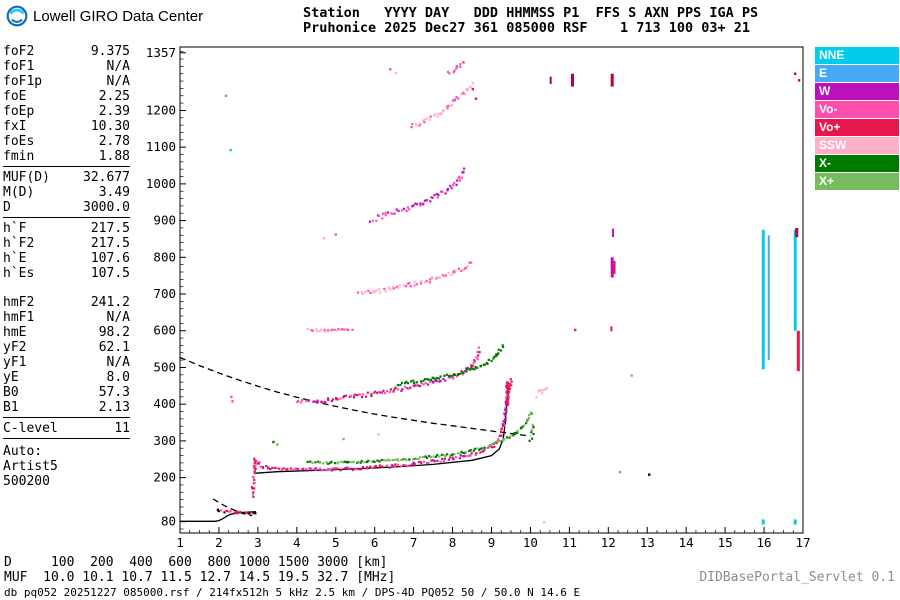 The width and height of the screenshot is (900, 600). What do you see at coordinates (297, 542) in the screenshot?
I see `svg-text: 4` at bounding box center [297, 542].